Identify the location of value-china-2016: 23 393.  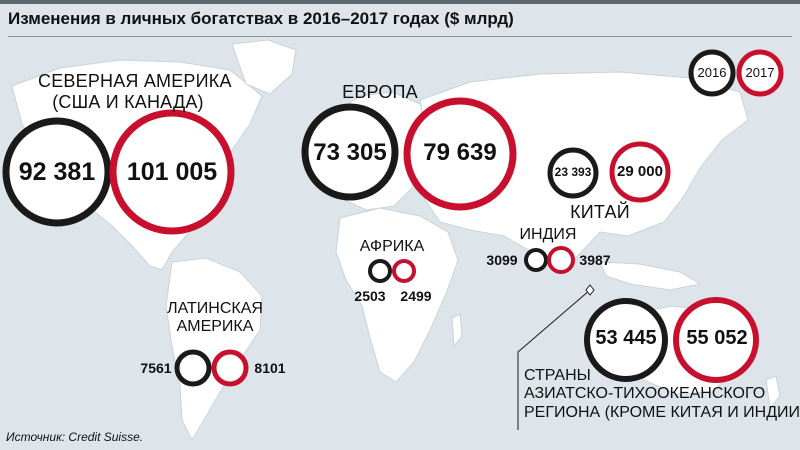
(573, 172).